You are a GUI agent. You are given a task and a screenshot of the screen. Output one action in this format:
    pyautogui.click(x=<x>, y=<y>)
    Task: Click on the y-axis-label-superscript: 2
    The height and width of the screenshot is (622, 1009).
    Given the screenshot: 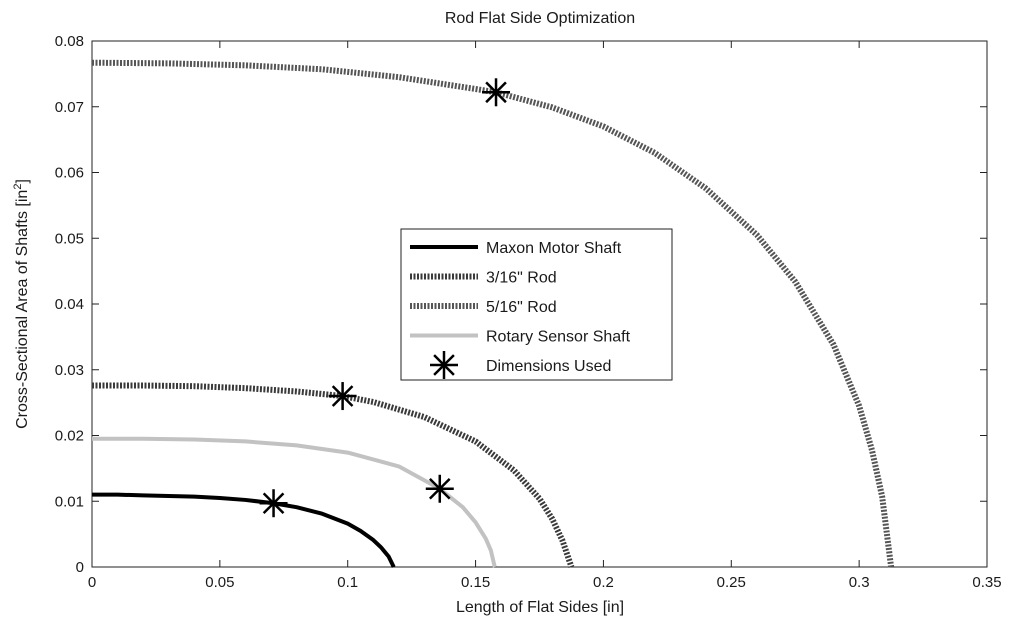 What is the action you would take?
    pyautogui.click(x=18, y=187)
    